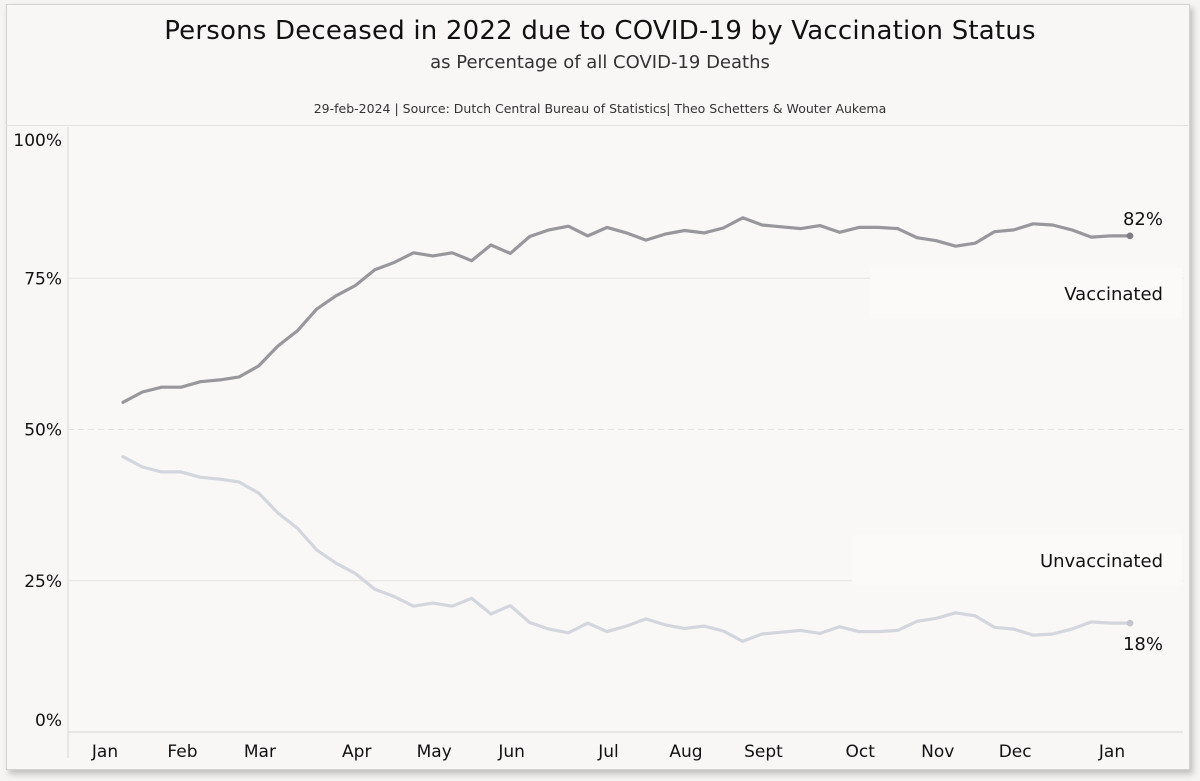 This screenshot has height=781, width=1200. What do you see at coordinates (861, 752) in the screenshot?
I see `x-tick-label: Oct` at bounding box center [861, 752].